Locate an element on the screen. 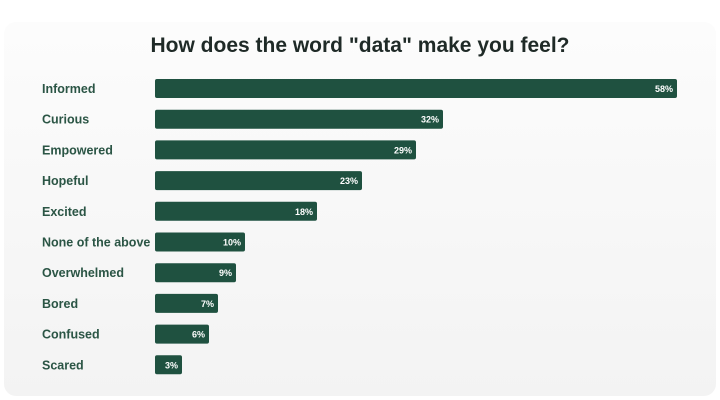  value-label: 3% is located at coordinates (171, 365).